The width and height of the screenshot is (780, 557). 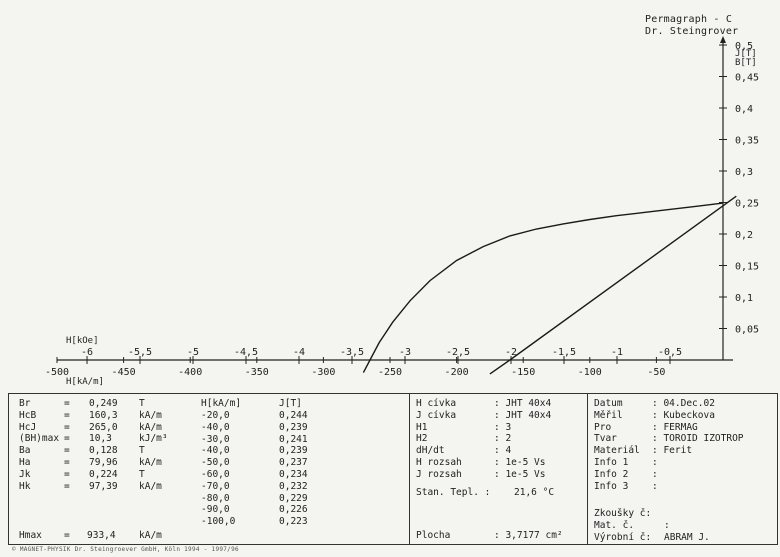 What do you see at coordinates (675, 427) in the screenshot?
I see `info-value: : FERMAG` at bounding box center [675, 427].